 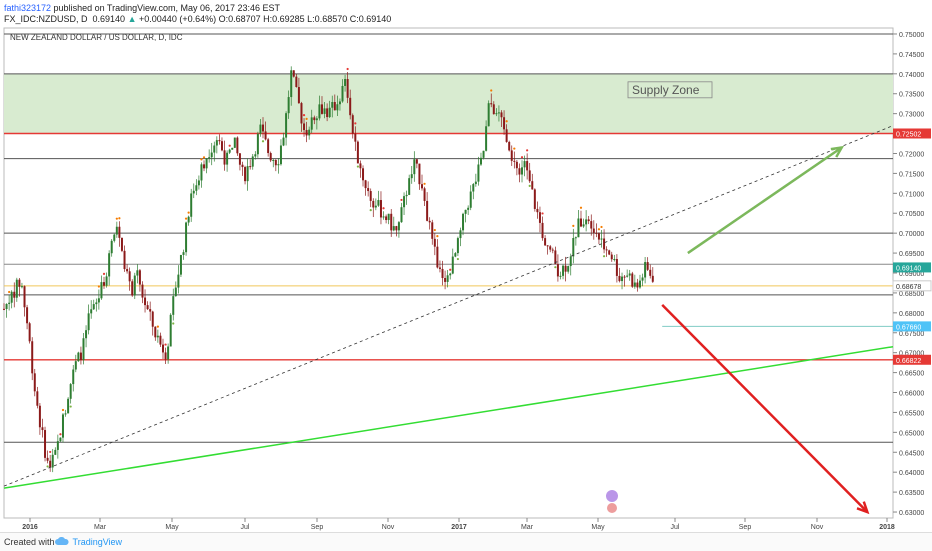 I want to click on ohlc-values: O:0.68707 H:0.69285 L:0.68570 C:0.69140, so click(x=305, y=19).